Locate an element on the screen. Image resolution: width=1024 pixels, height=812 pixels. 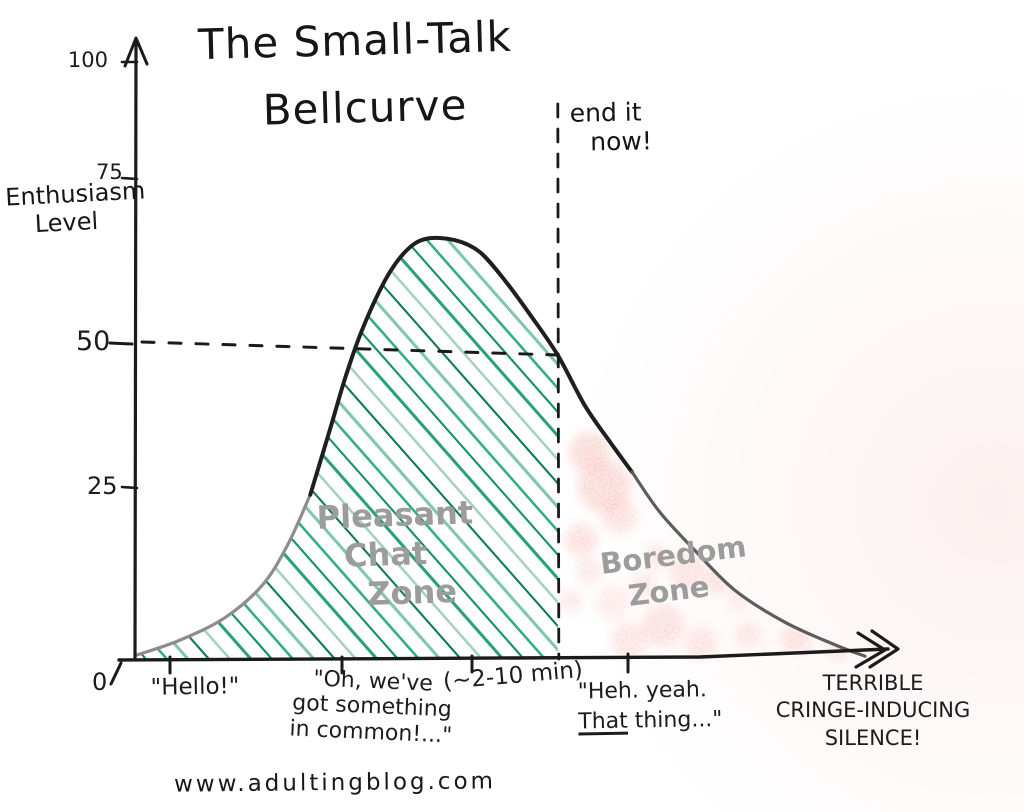
end-it-now-line1: end it is located at coordinates (605, 112).